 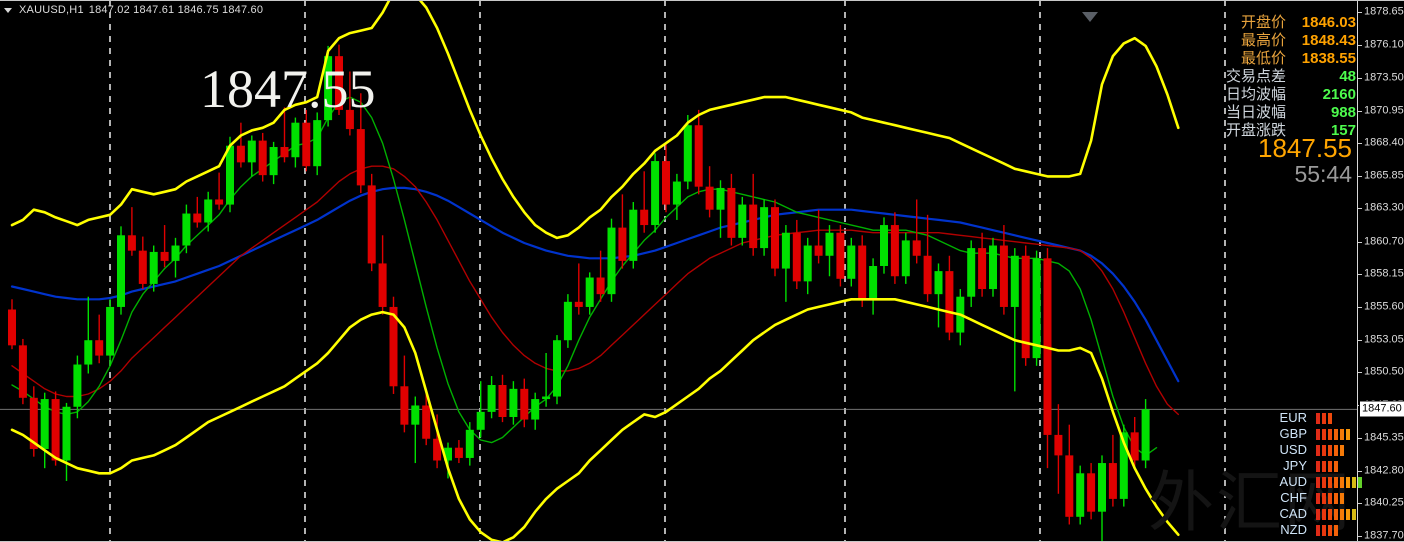 What do you see at coordinates (702, 0) in the screenshot?
I see `window-frame-top` at bounding box center [702, 0].